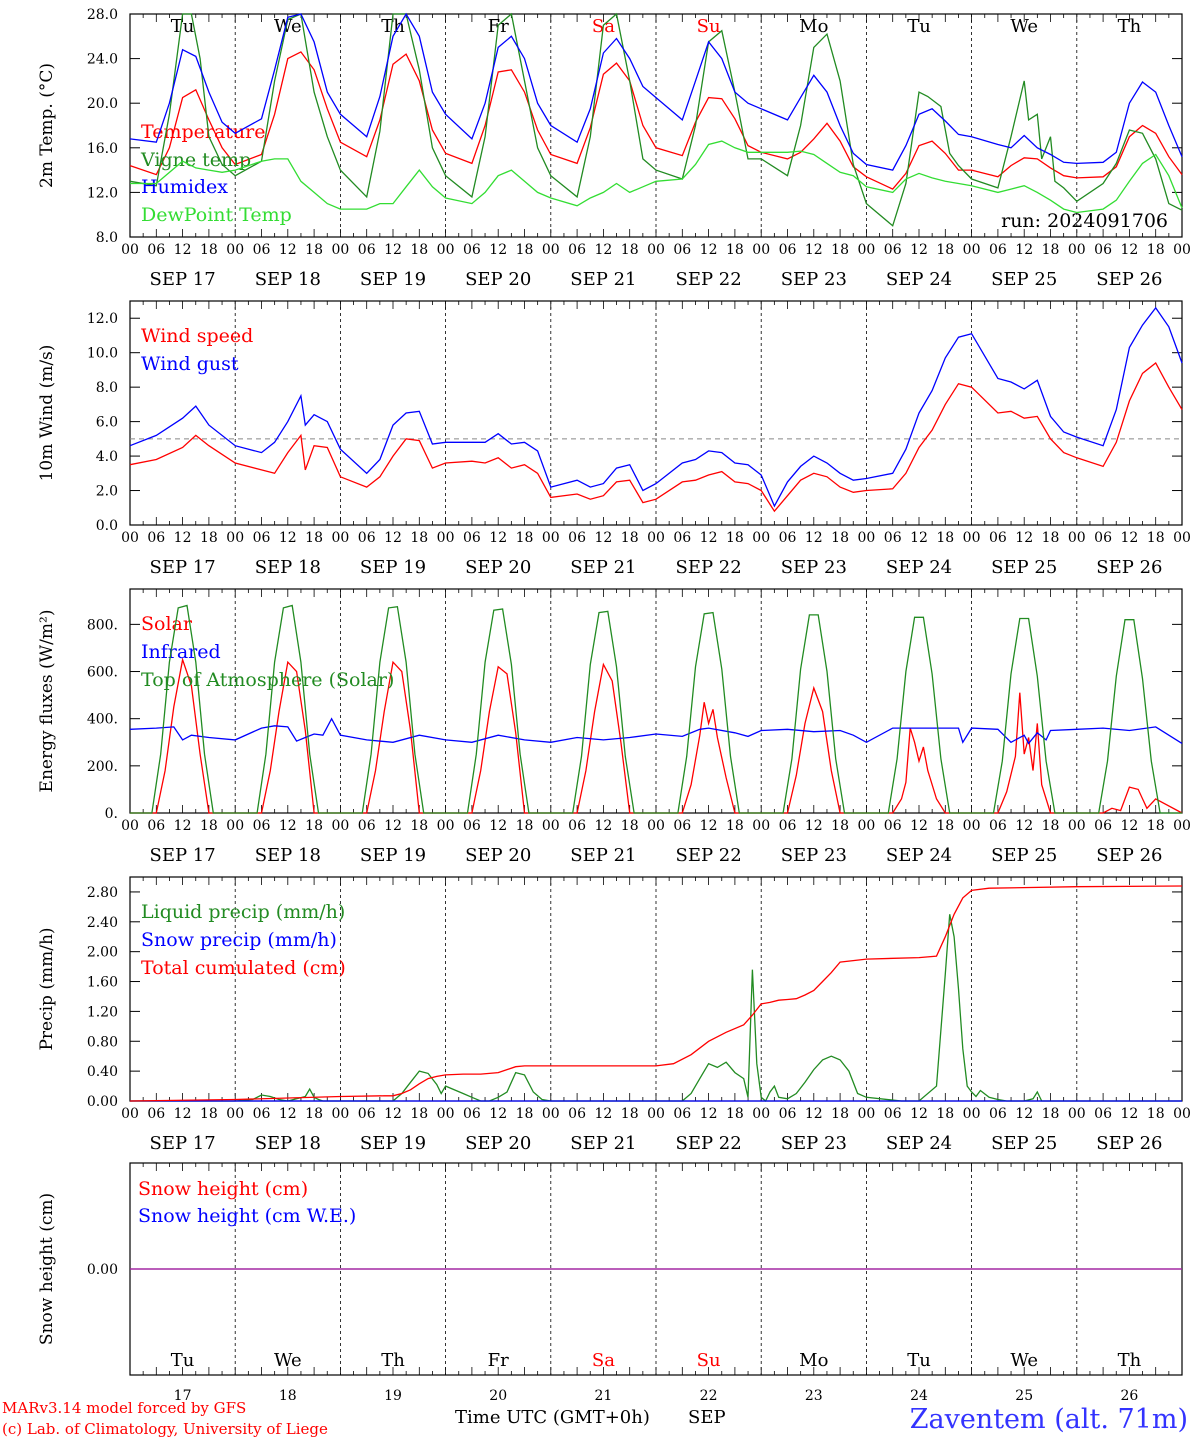 The height and width of the screenshot is (1440, 1194). Describe the element at coordinates (1129, 1396) in the screenshot. I see `day-number-label: 26` at that location.